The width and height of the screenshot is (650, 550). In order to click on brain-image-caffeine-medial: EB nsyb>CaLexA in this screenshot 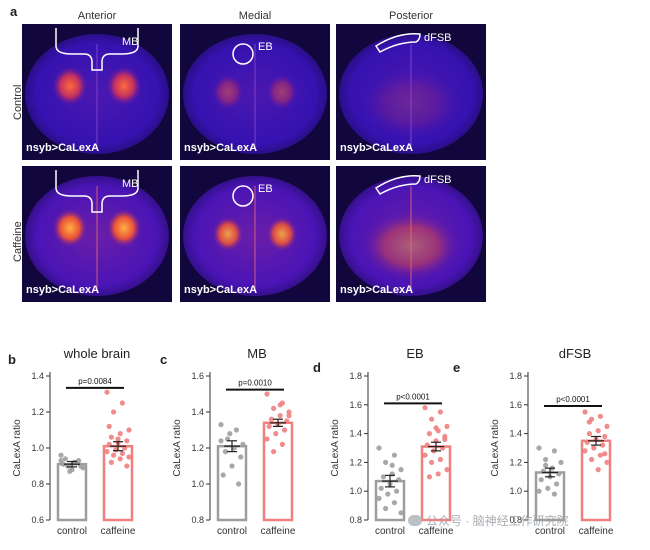, I will do `click(255, 234)`.